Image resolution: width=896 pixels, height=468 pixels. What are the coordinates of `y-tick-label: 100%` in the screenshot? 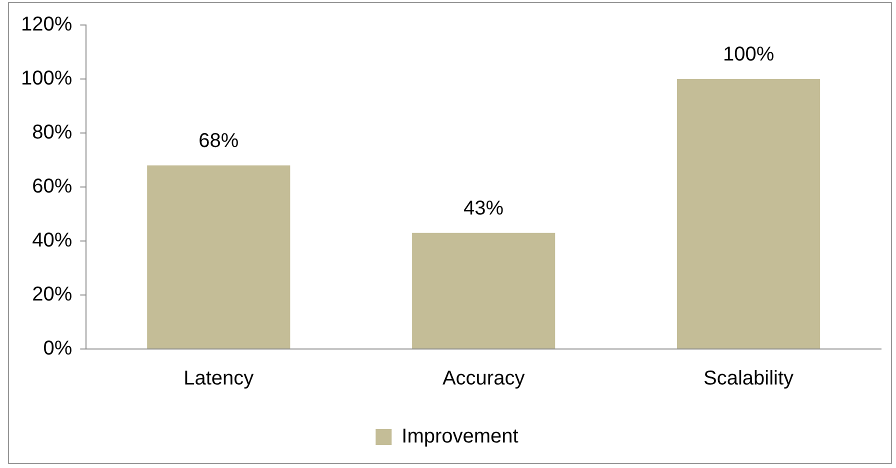 It's located at (46, 79).